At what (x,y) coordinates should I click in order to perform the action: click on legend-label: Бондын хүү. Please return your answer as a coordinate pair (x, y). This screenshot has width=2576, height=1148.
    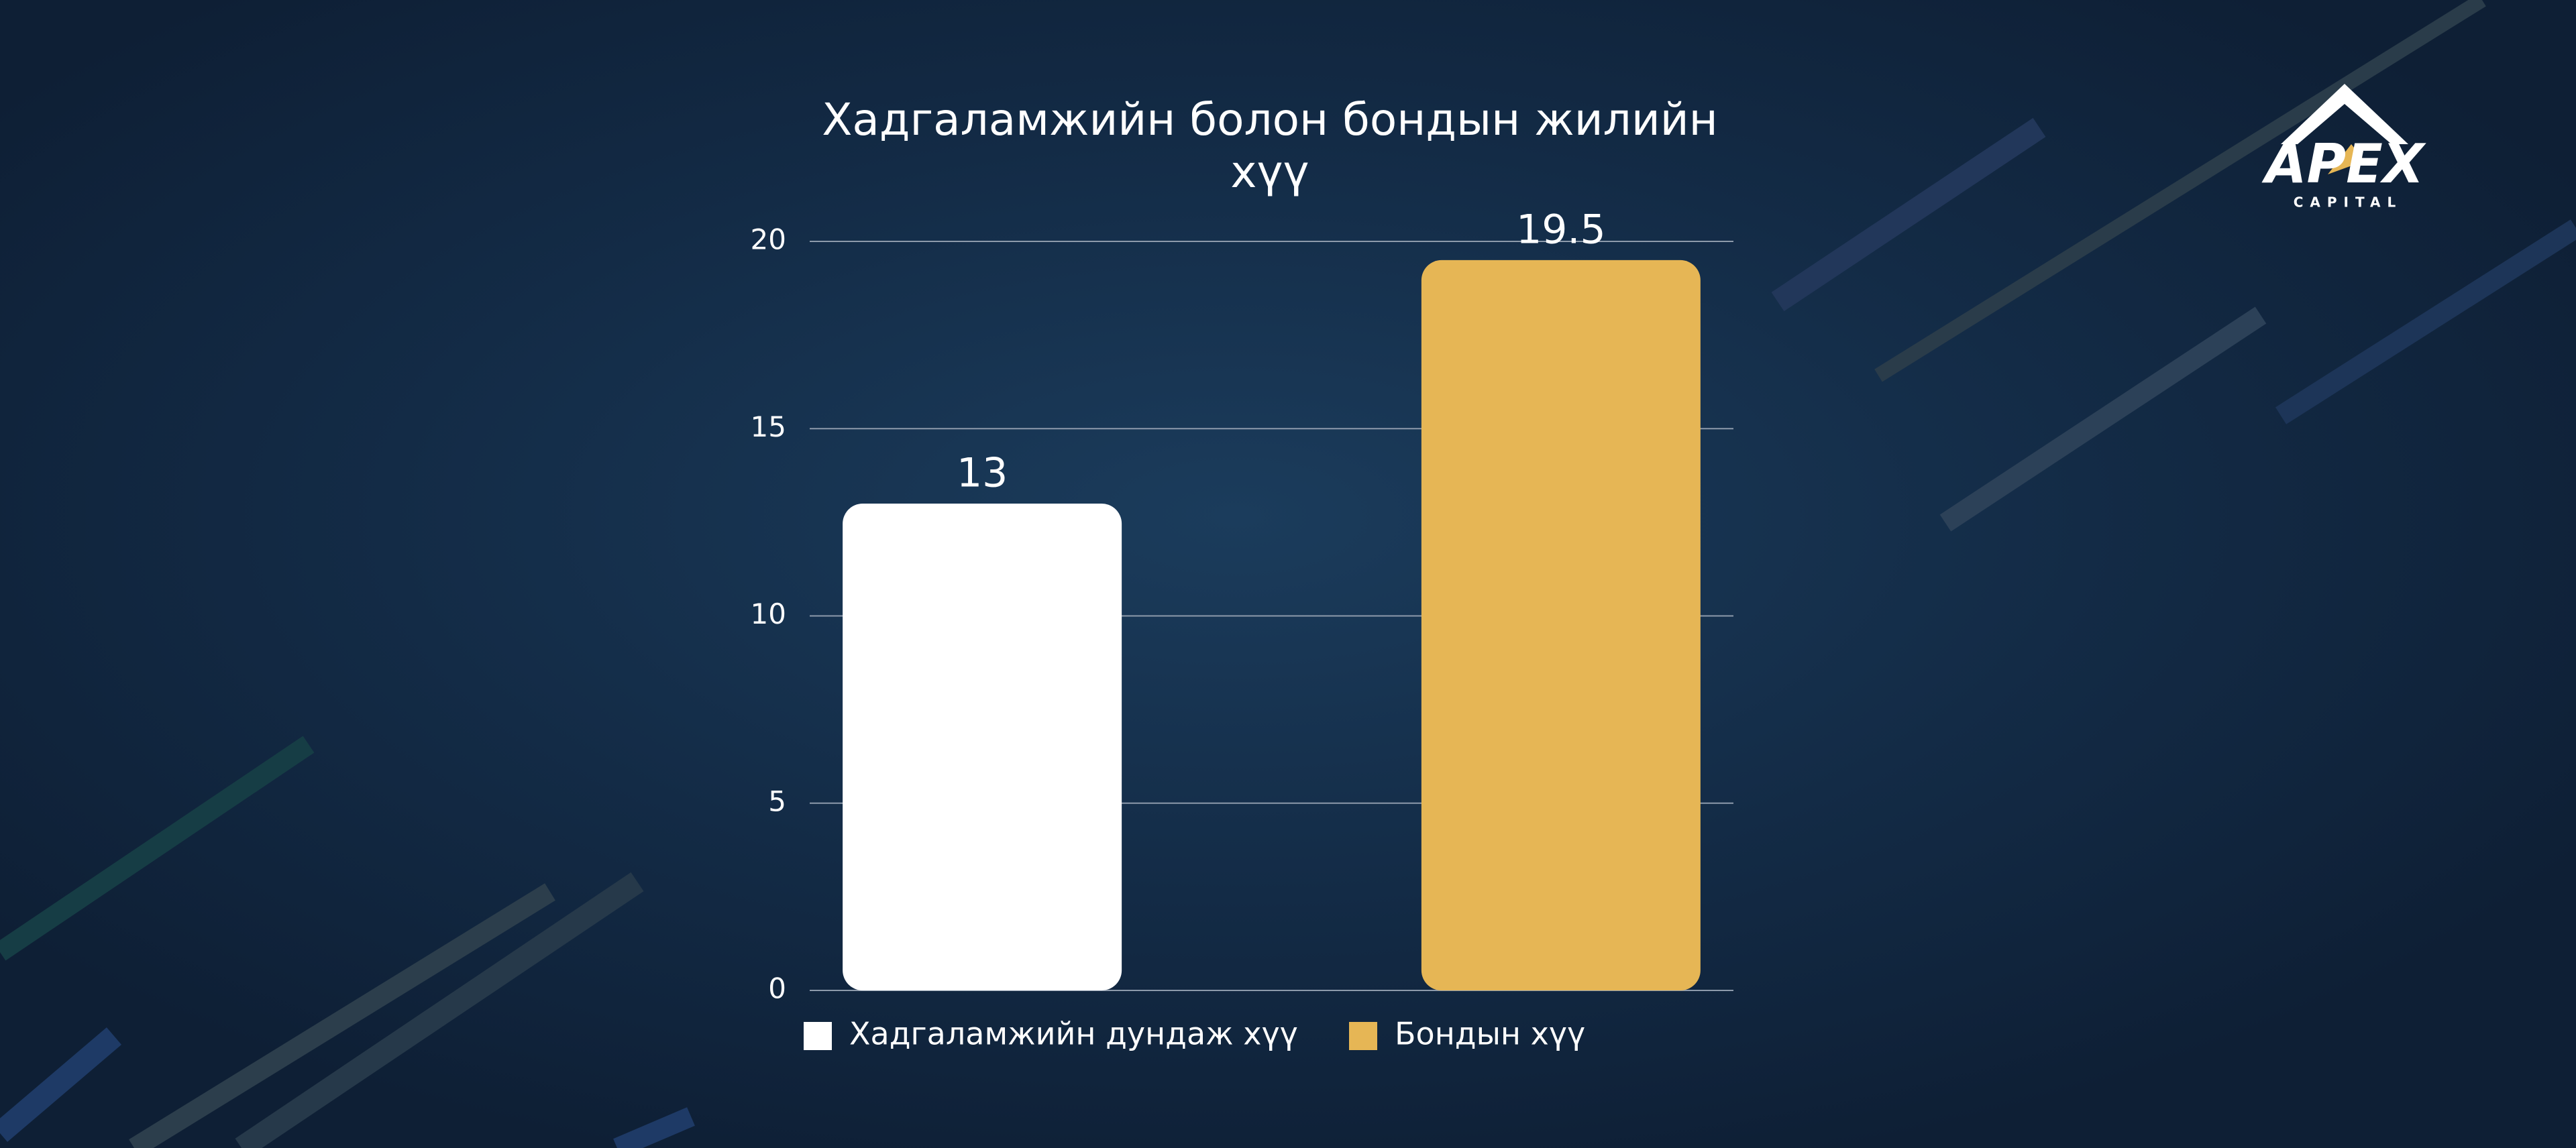
    Looking at the image, I should click on (1490, 1034).